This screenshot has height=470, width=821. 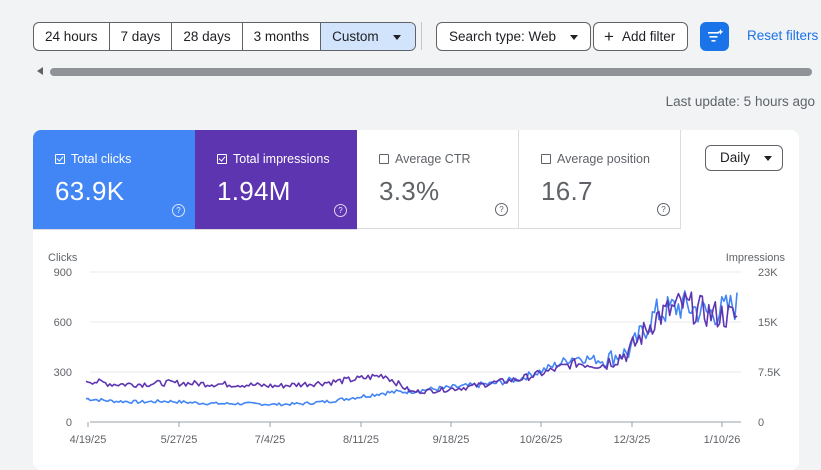 I want to click on horizontal-scrollbar, so click(x=431, y=72).